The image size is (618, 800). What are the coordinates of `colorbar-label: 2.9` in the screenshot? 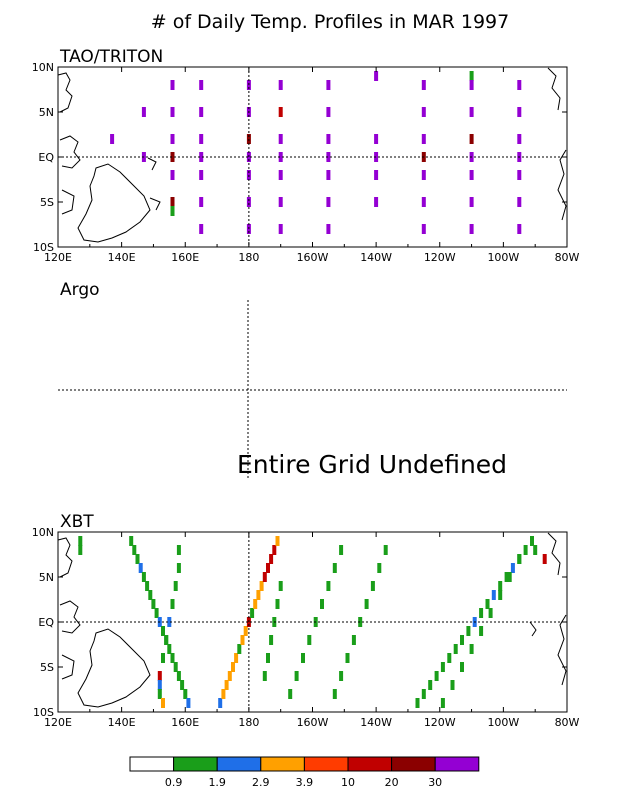 It's located at (261, 782).